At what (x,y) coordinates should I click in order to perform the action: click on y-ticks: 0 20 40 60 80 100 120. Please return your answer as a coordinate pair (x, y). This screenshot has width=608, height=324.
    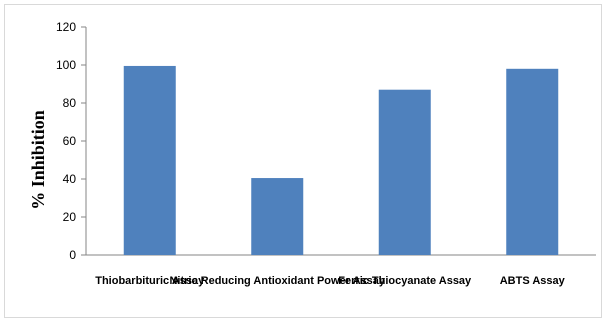
    Looking at the image, I should click on (71, 141).